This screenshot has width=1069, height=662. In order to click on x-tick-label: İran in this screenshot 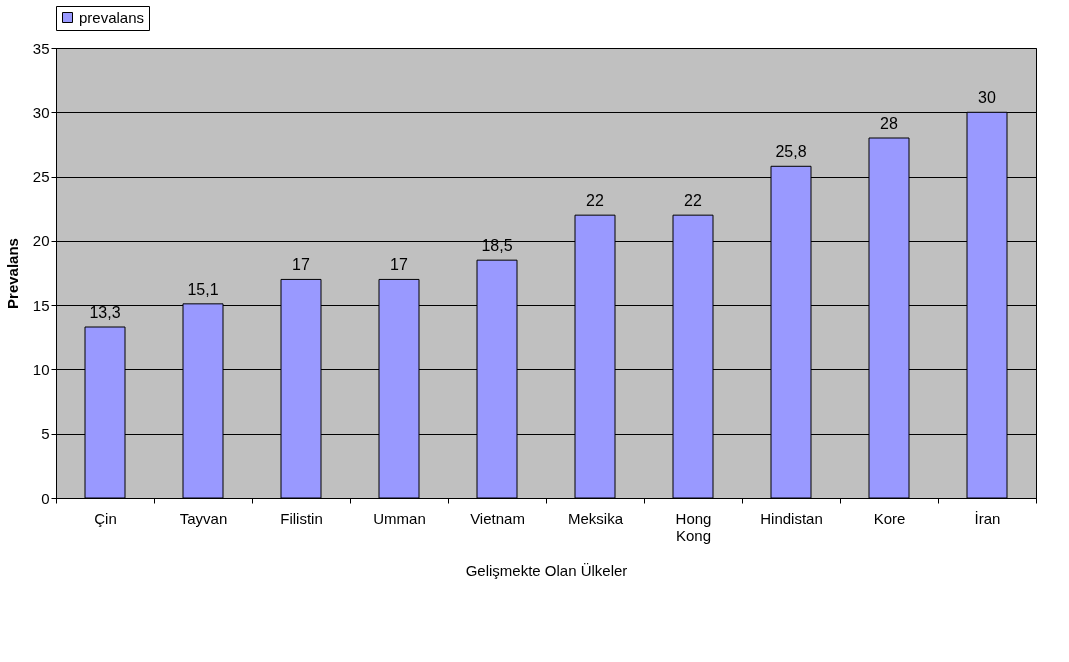, I will do `click(987, 518)`.